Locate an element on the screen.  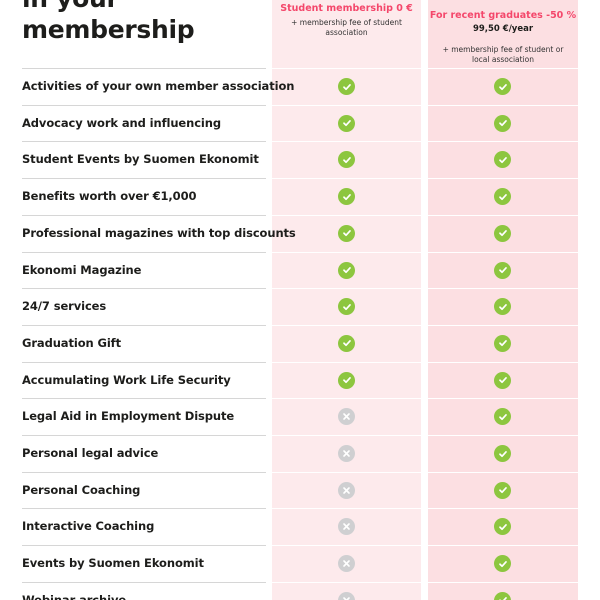
benefit-label: Graduation Gift is located at coordinates (71, 342).